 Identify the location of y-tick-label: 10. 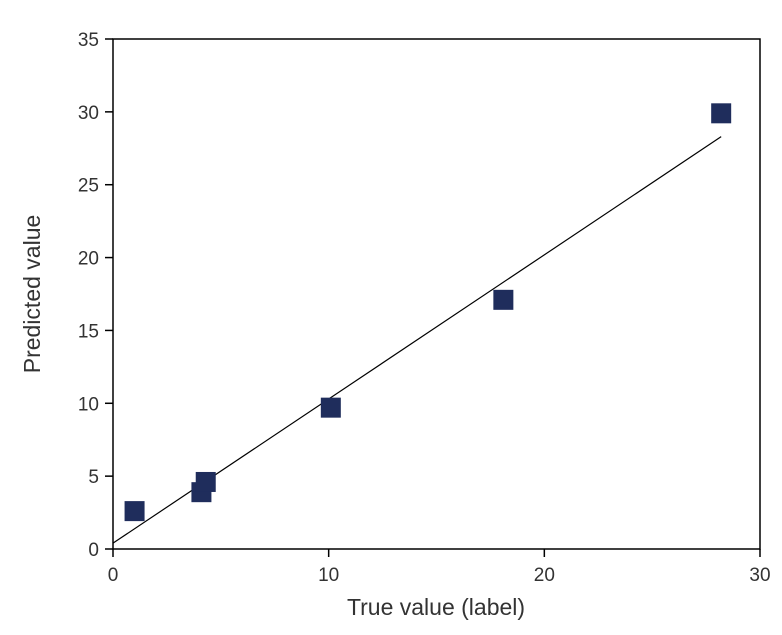
(88, 404).